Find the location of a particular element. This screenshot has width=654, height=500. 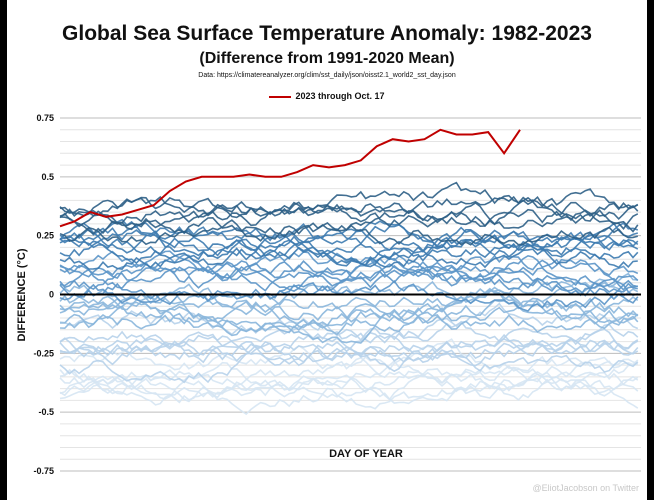

series-2023-line is located at coordinates (290, 178).